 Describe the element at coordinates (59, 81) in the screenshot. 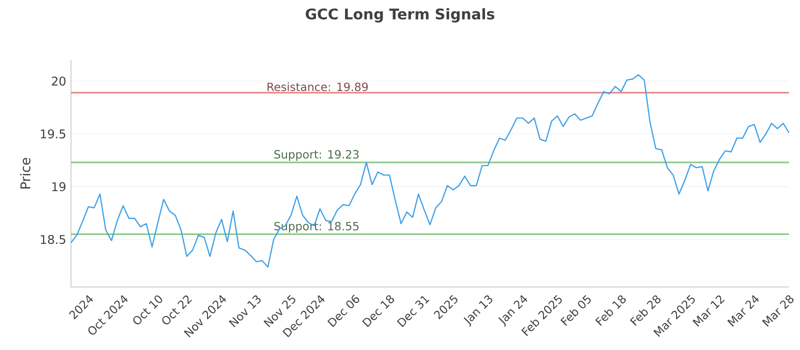

I see `y-tick-label: 20` at that location.